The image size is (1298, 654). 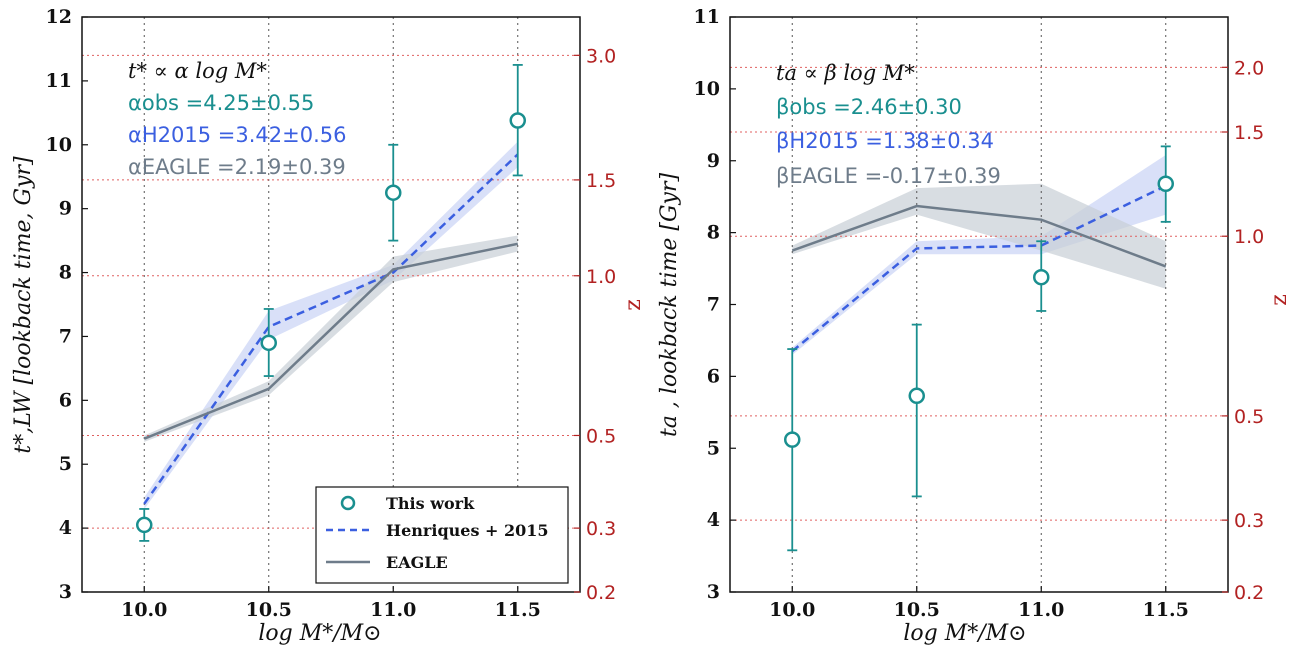 What do you see at coordinates (1249, 593) in the screenshot?
I see `right-z-tick-label: 0.2` at bounding box center [1249, 593].